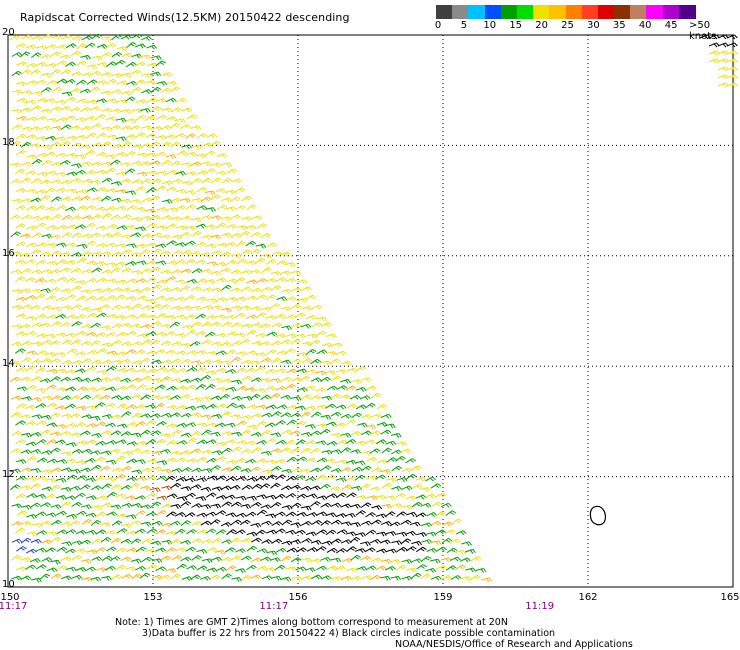 This screenshot has height=650, width=740. What do you see at coordinates (10, 597) in the screenshot?
I see `longitude-label: 150` at bounding box center [10, 597].